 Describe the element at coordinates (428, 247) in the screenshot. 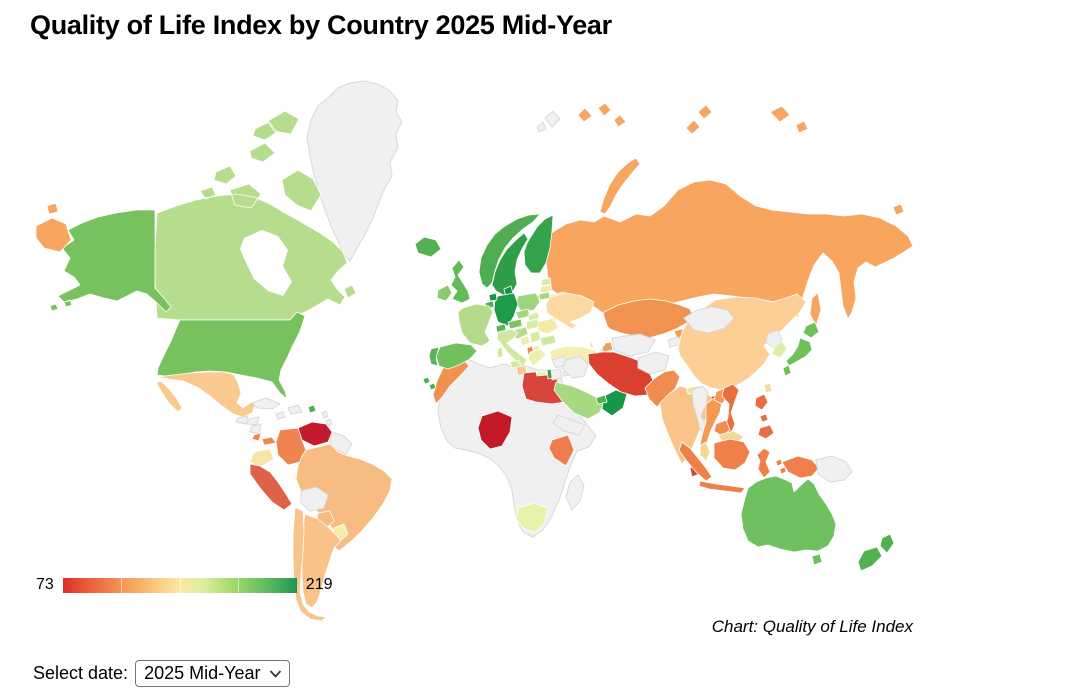

I see `country-iceland` at that location.